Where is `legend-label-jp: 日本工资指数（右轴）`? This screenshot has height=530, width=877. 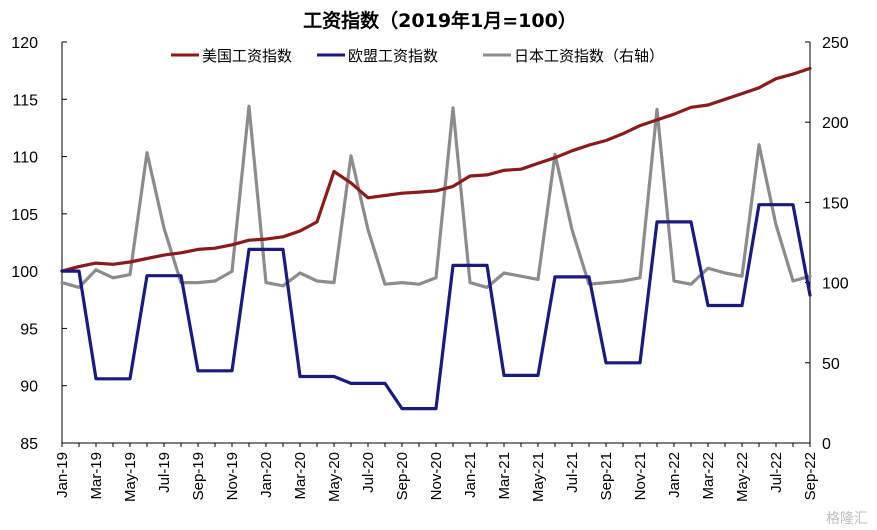
legend-label-jp: 日本工资指数（右轴） is located at coordinates (589, 56).